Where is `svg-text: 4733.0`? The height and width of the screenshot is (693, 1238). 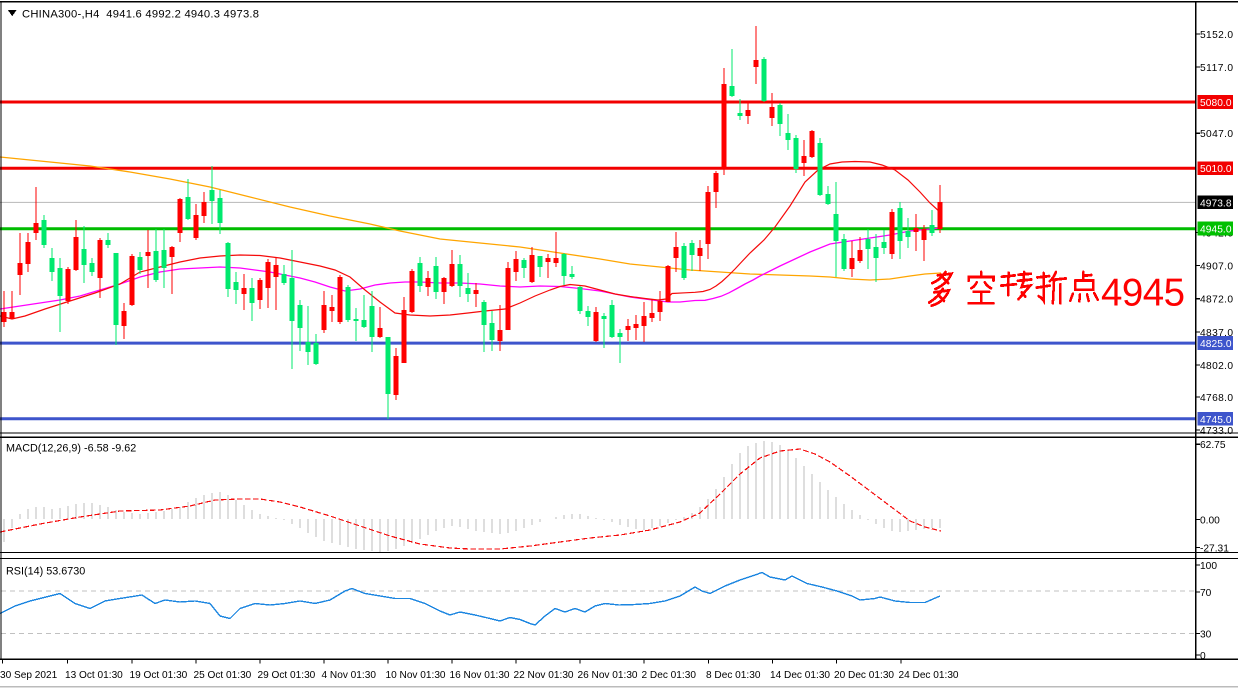
svg-text: 4733.0 is located at coordinates (1216, 431).